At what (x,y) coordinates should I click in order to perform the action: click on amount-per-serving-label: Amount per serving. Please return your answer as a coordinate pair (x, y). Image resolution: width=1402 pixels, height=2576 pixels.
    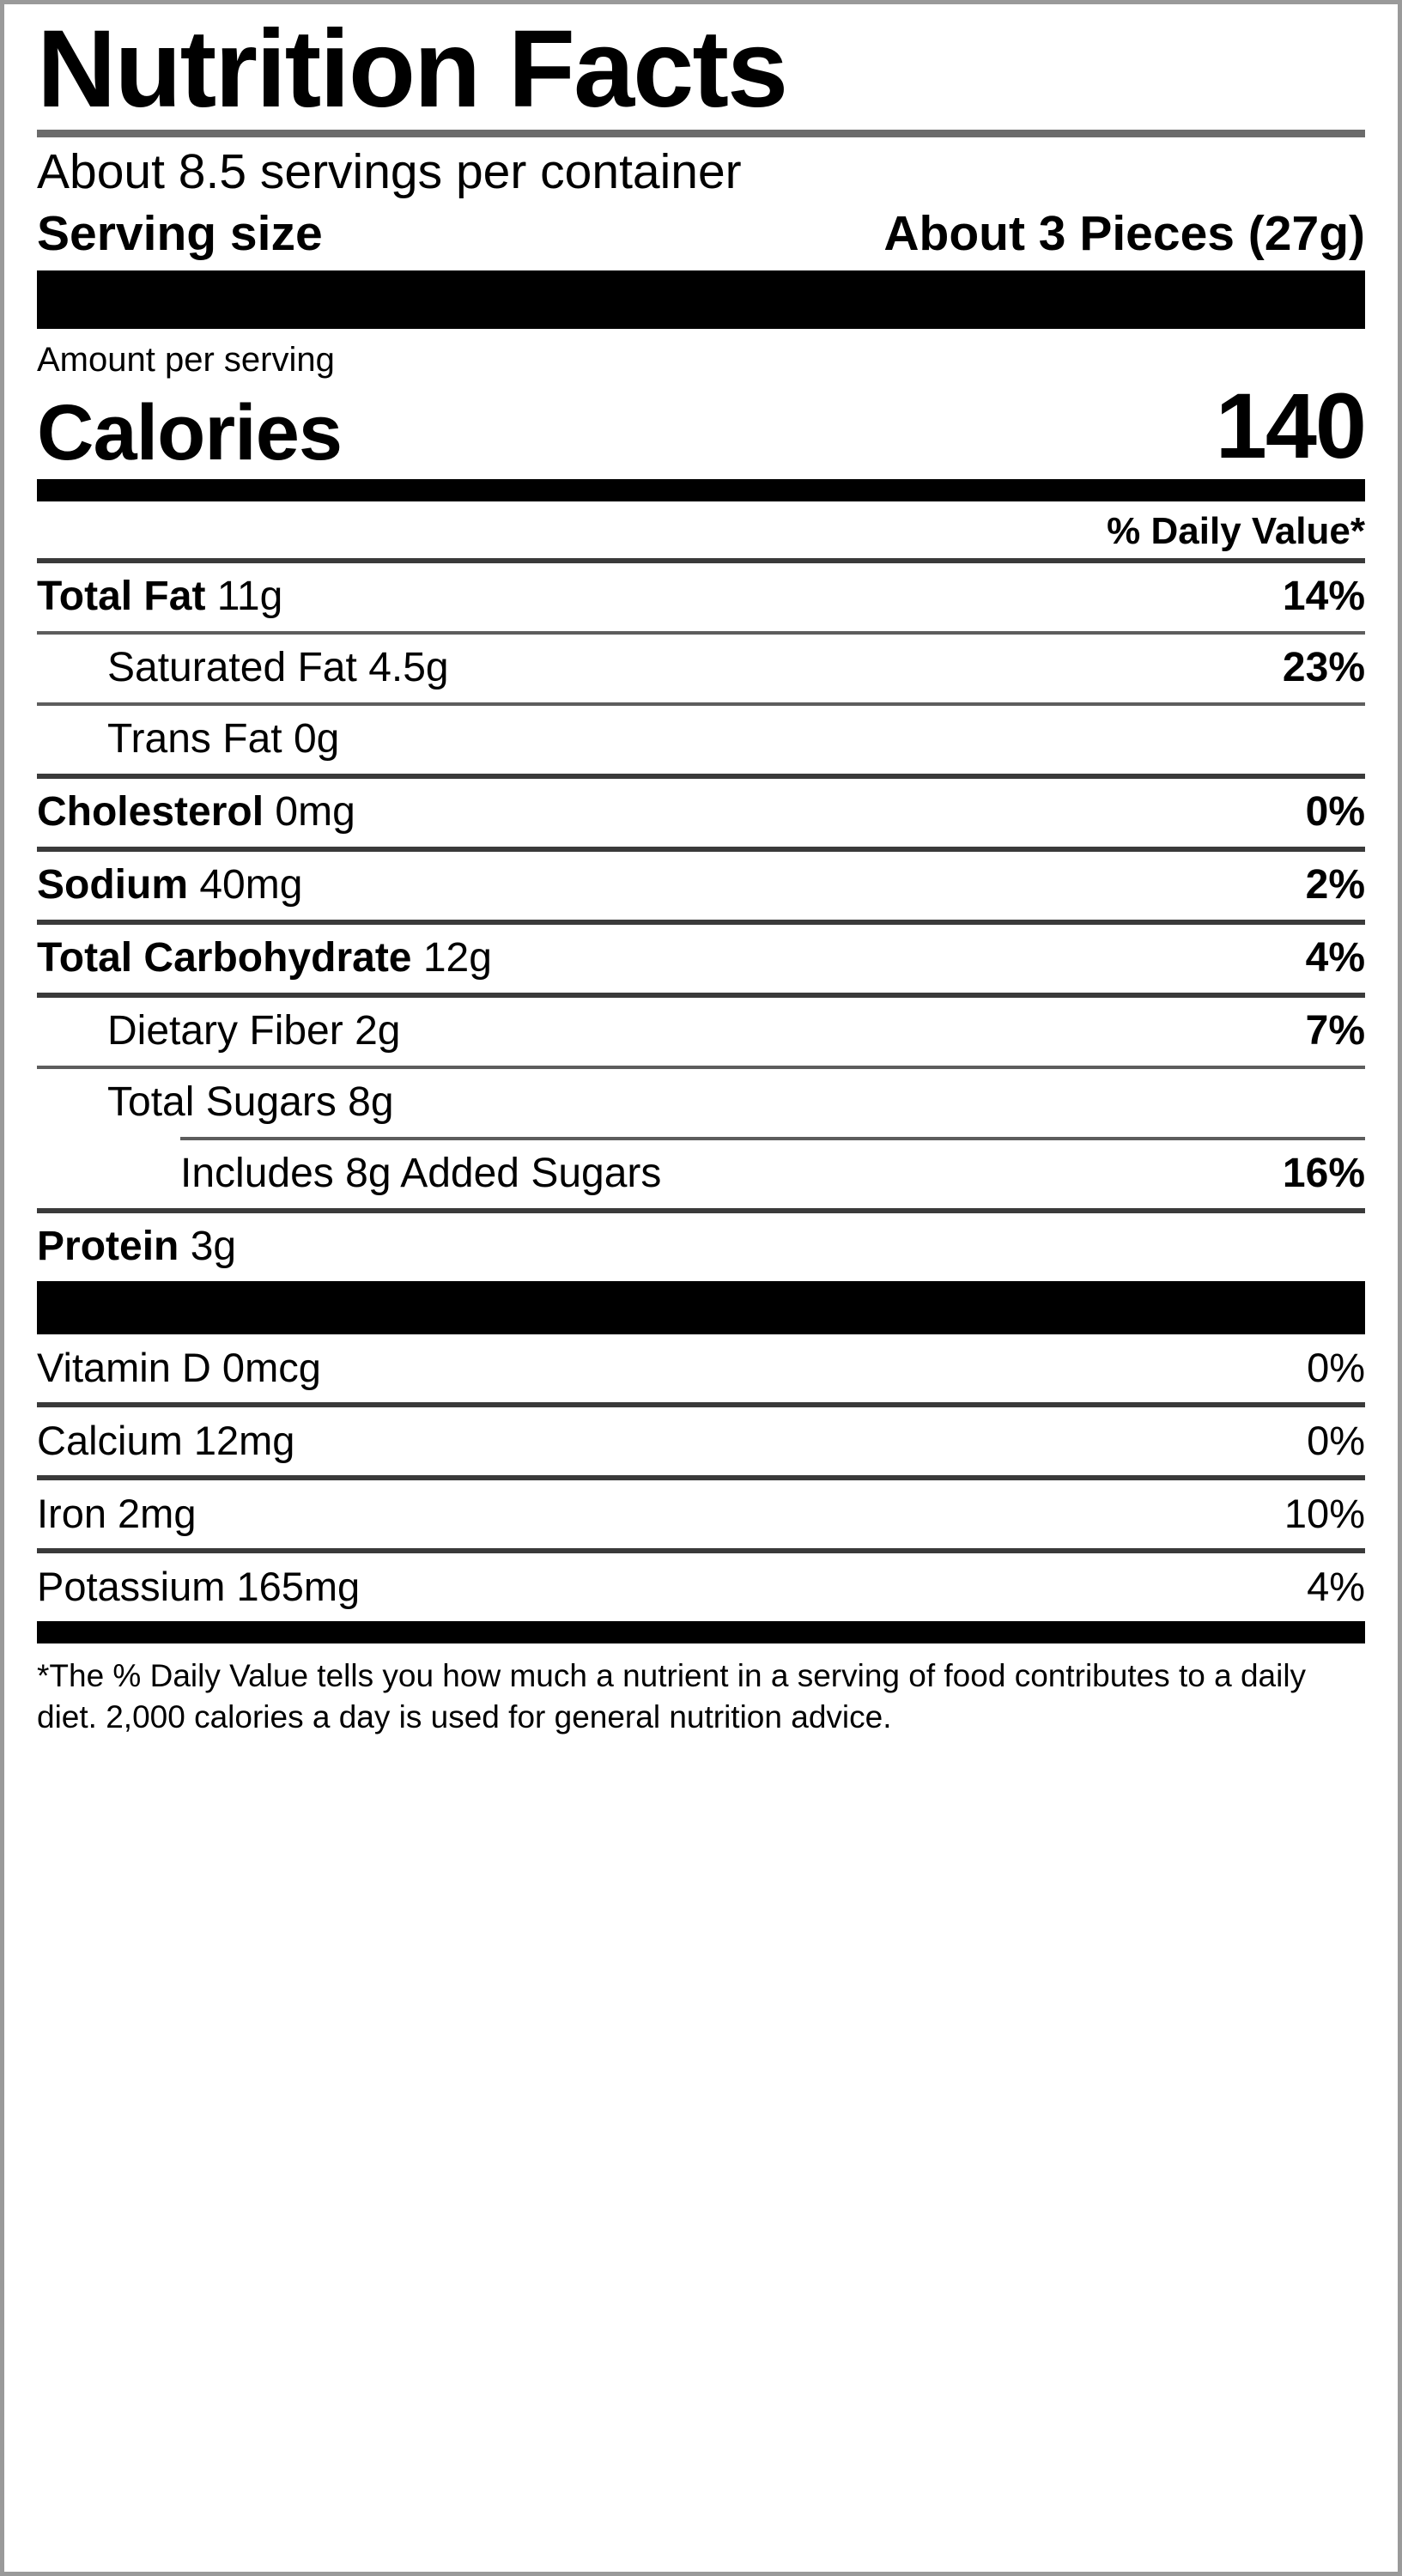
    Looking at the image, I should click on (186, 360).